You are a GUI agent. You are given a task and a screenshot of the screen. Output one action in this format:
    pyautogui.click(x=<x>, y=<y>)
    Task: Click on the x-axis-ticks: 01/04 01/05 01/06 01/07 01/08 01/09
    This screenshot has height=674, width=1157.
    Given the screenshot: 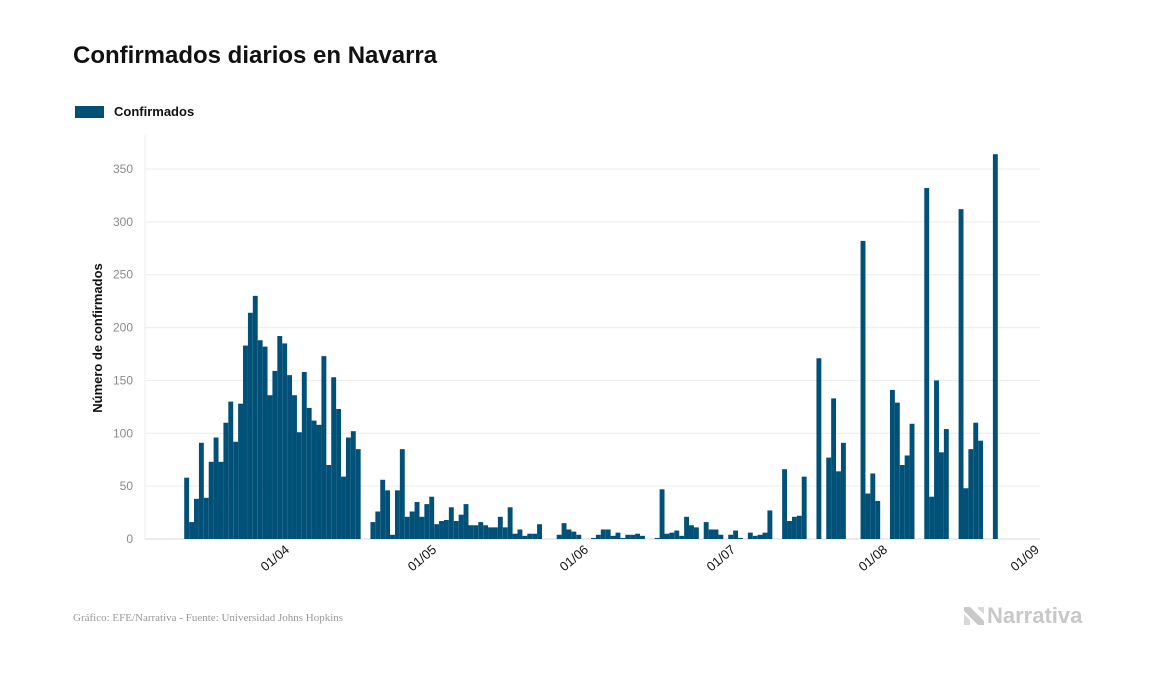 What is the action you would take?
    pyautogui.click(x=650, y=558)
    